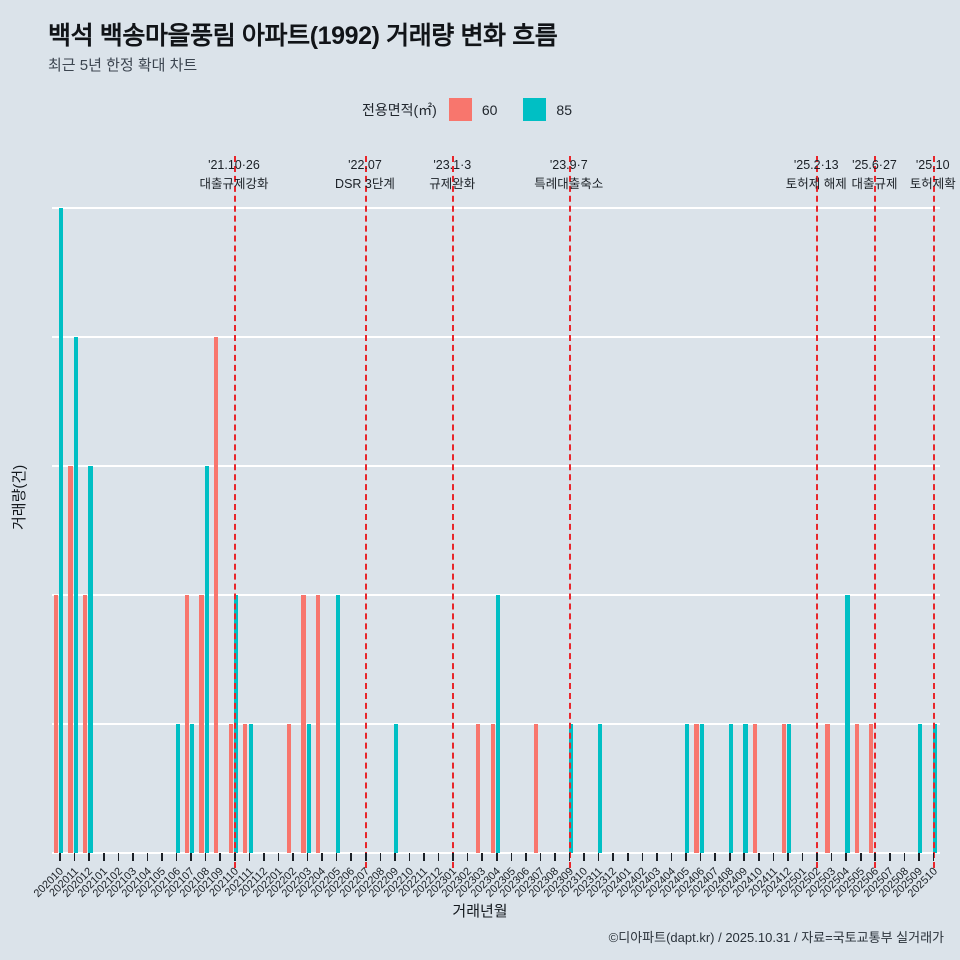 The image size is (960, 960). I want to click on event-label-202110: '21.10·26 대출규제강화, so click(233, 175).